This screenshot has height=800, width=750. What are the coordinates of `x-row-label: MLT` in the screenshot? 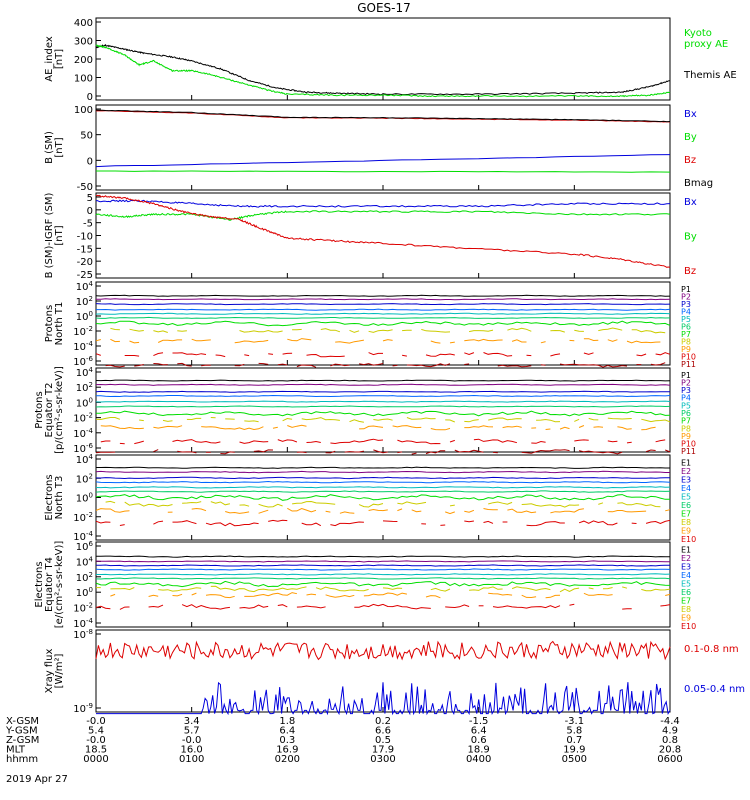 It's located at (16, 750).